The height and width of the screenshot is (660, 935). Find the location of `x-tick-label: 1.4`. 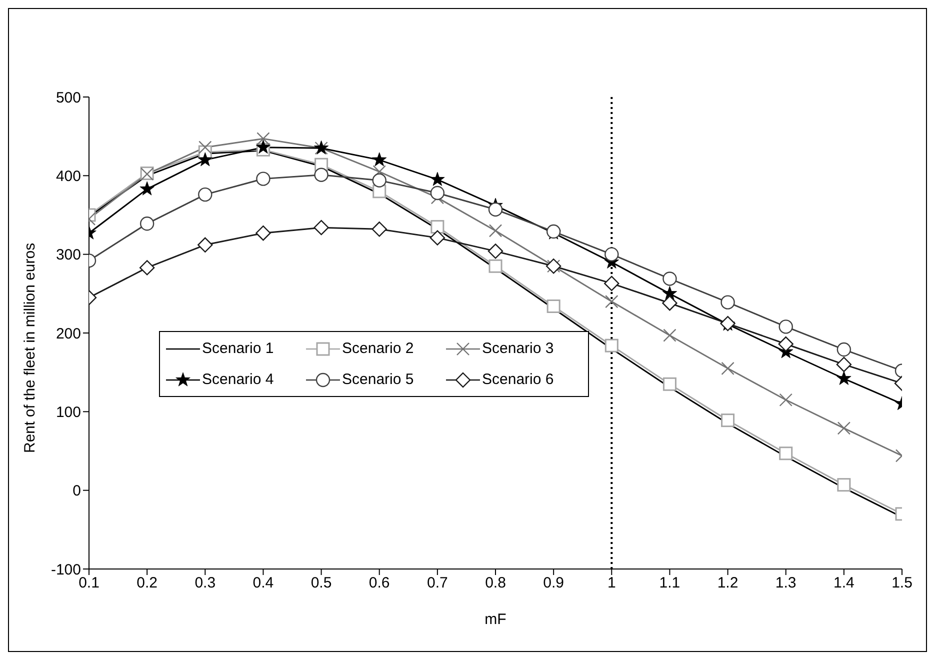

x-tick-label: 1.4 is located at coordinates (844, 583).